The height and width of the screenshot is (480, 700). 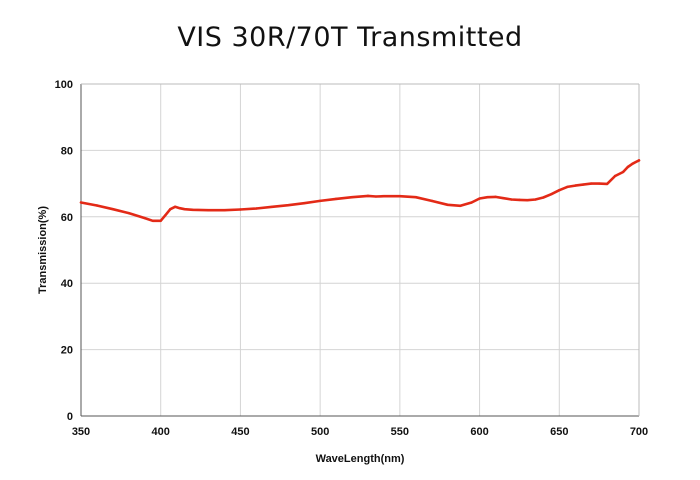 I want to click on y-tick-label: 40, so click(x=67, y=284).